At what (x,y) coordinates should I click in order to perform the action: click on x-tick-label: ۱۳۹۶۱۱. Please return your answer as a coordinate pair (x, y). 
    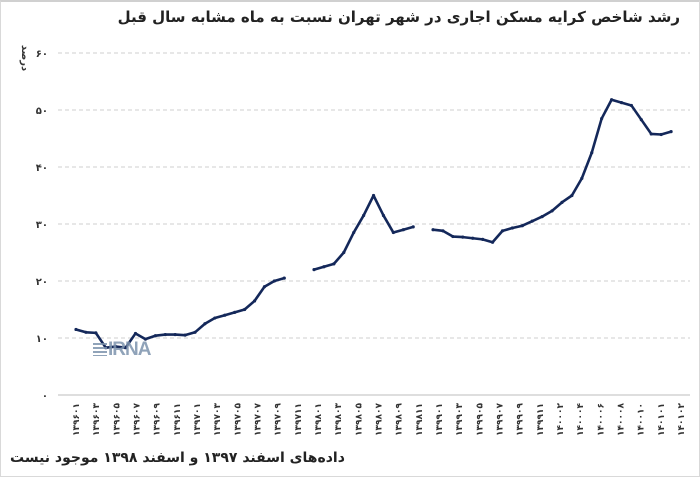
    Looking at the image, I should click on (178, 419).